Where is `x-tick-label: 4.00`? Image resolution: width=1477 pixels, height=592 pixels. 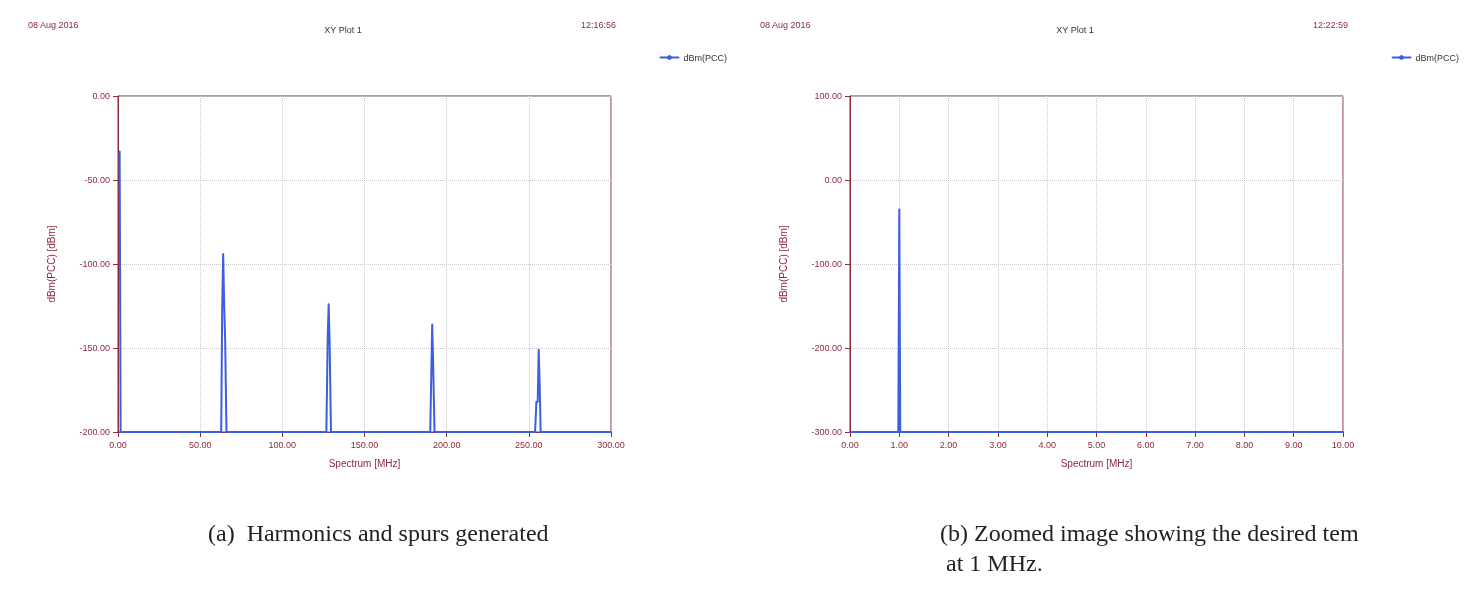 x-tick-label: 4.00 is located at coordinates (1047, 444).